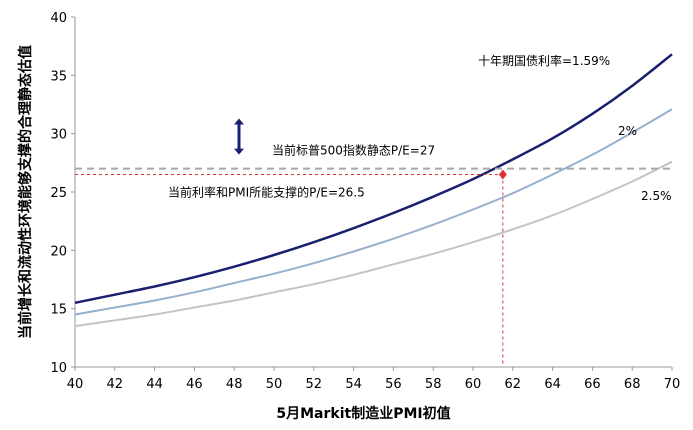 This screenshot has height=430, width=693. I want to click on x-tick-label: 44, so click(154, 384).